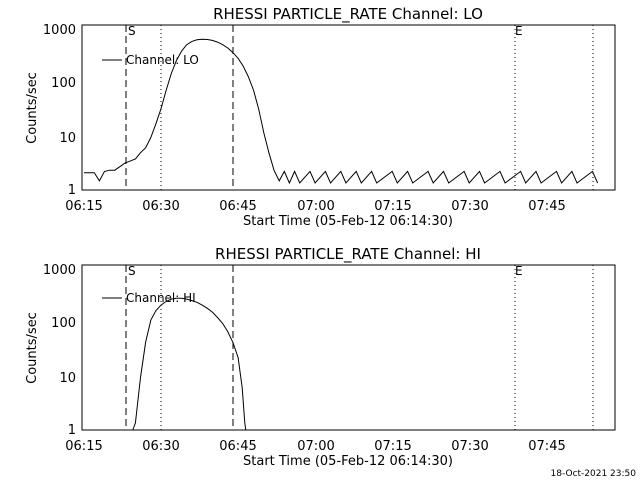 This screenshot has width=640, height=480. Describe the element at coordinates (161, 298) in the screenshot. I see `legend-label: Channel: HI` at that location.